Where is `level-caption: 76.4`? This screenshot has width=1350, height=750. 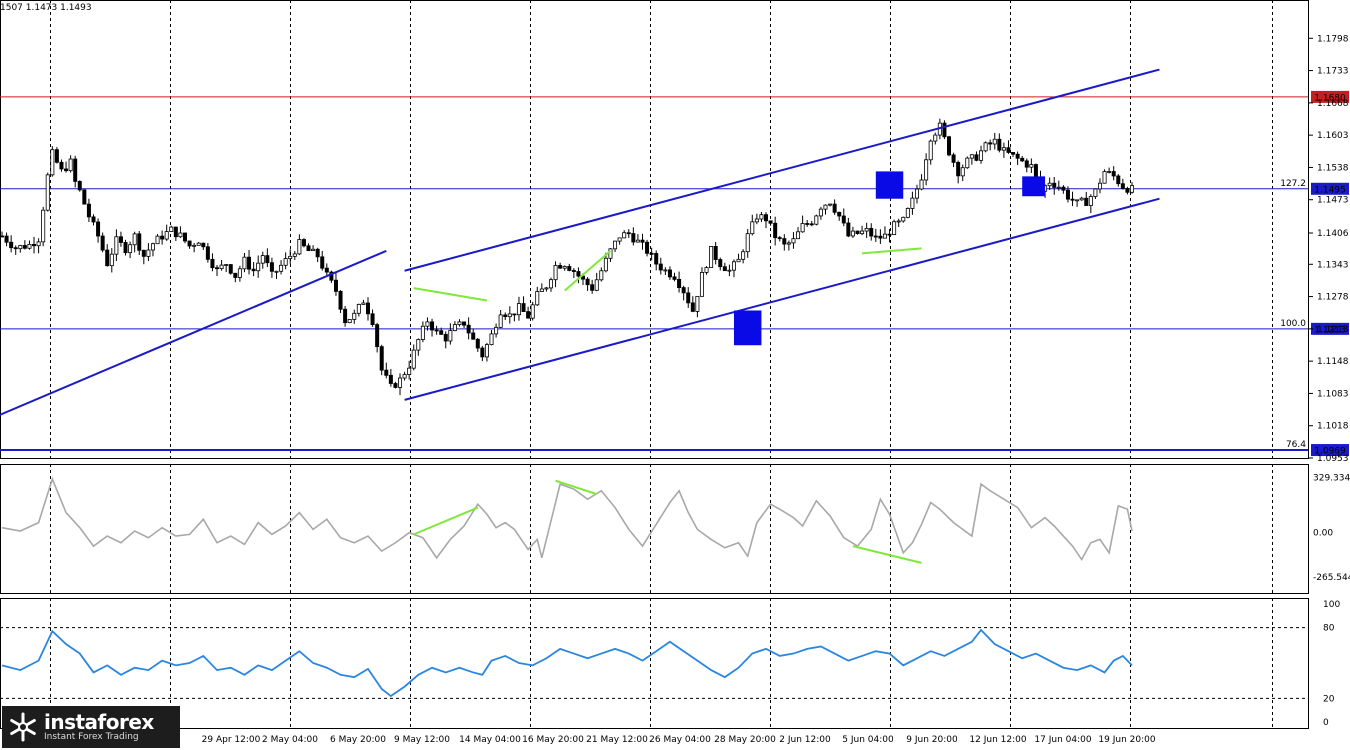
level-caption: 76.4 is located at coordinates (1296, 445).